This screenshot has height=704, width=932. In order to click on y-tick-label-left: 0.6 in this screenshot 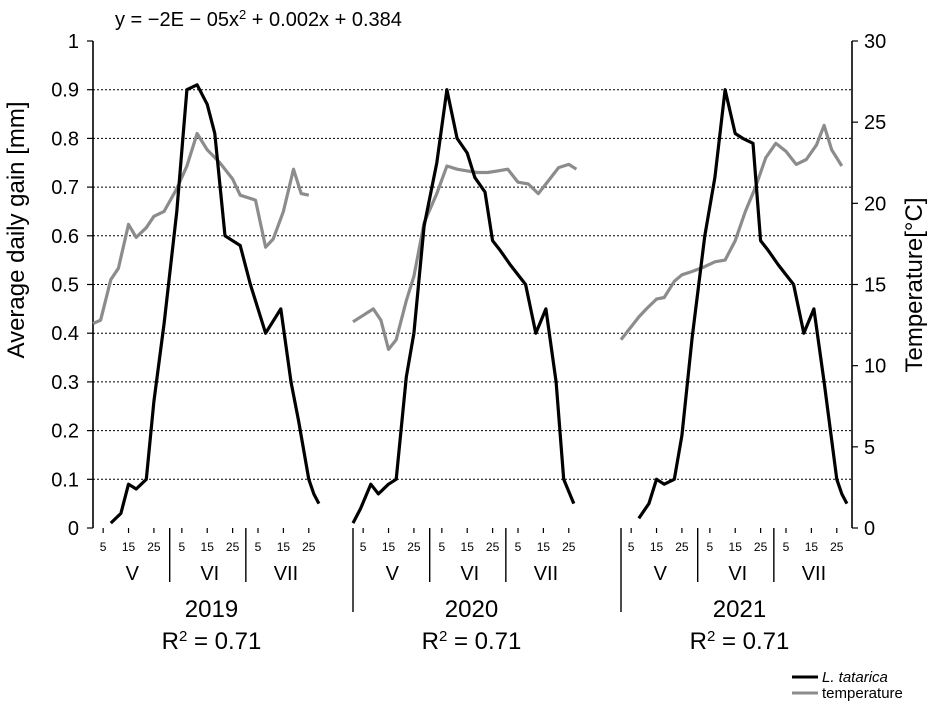, I will do `click(65, 237)`.